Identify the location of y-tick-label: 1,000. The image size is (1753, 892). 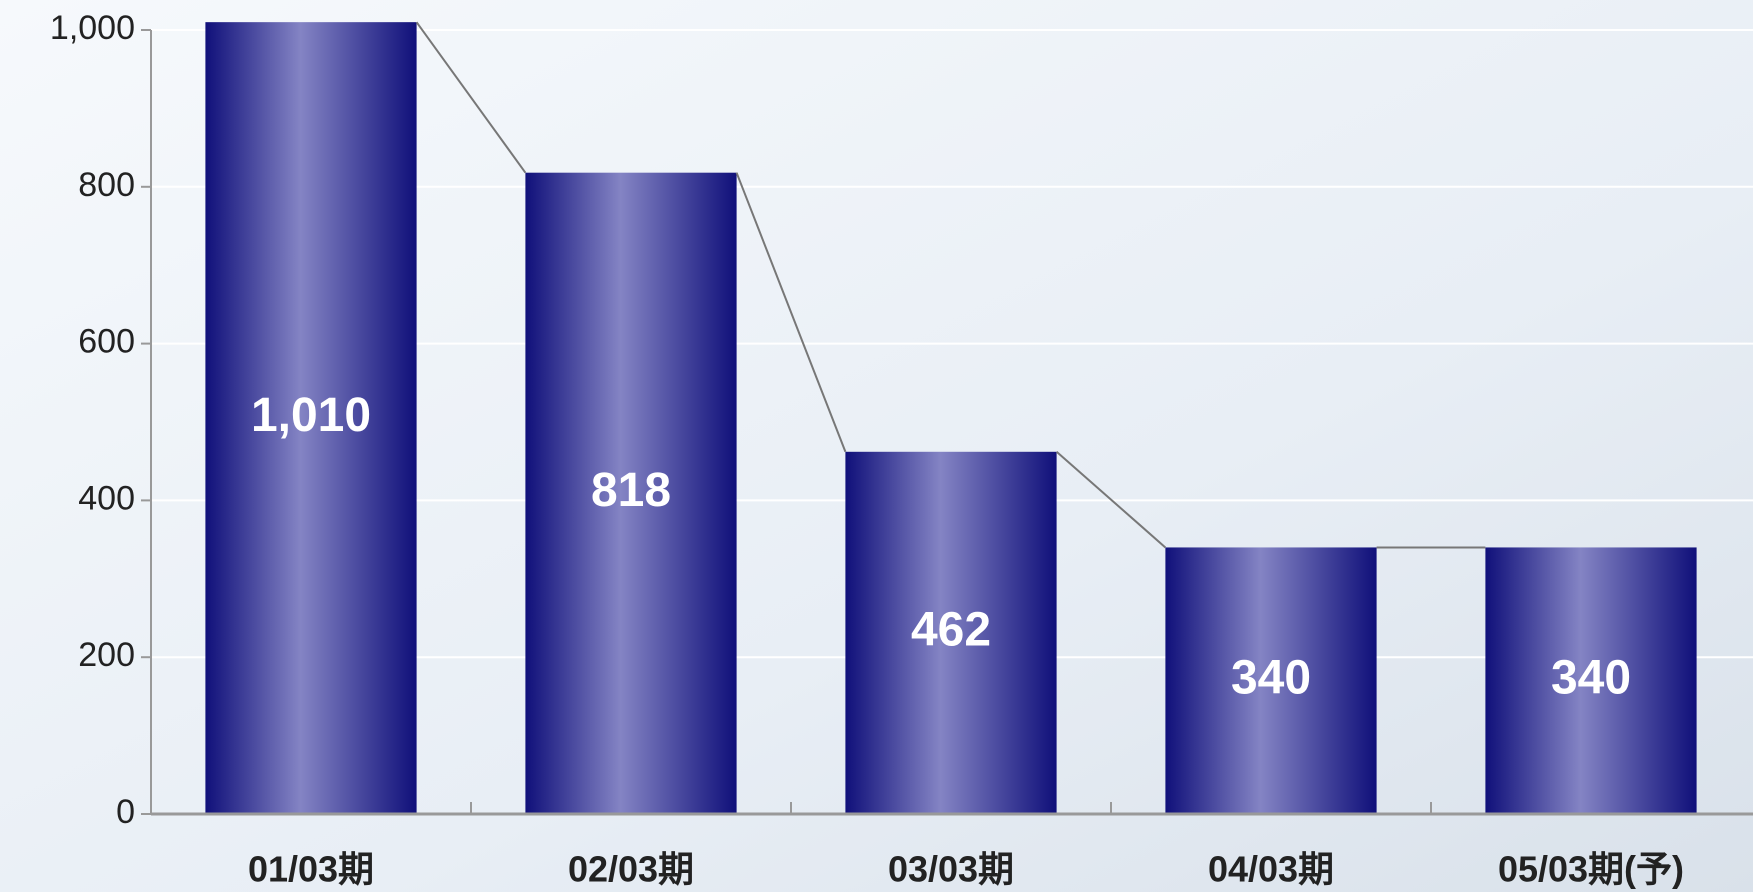
(92, 28).